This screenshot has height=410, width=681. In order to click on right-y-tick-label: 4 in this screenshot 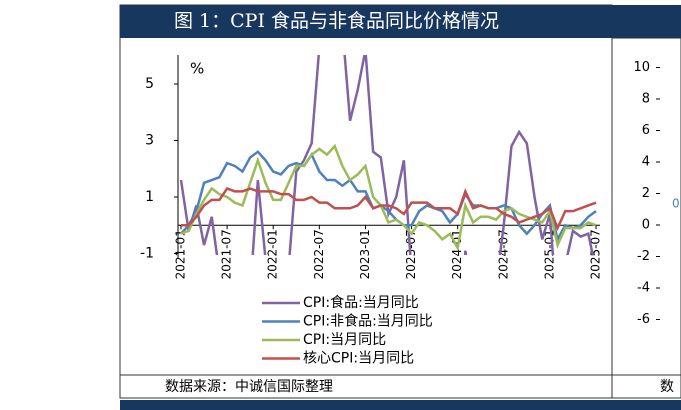, I will do `click(646, 162)`.